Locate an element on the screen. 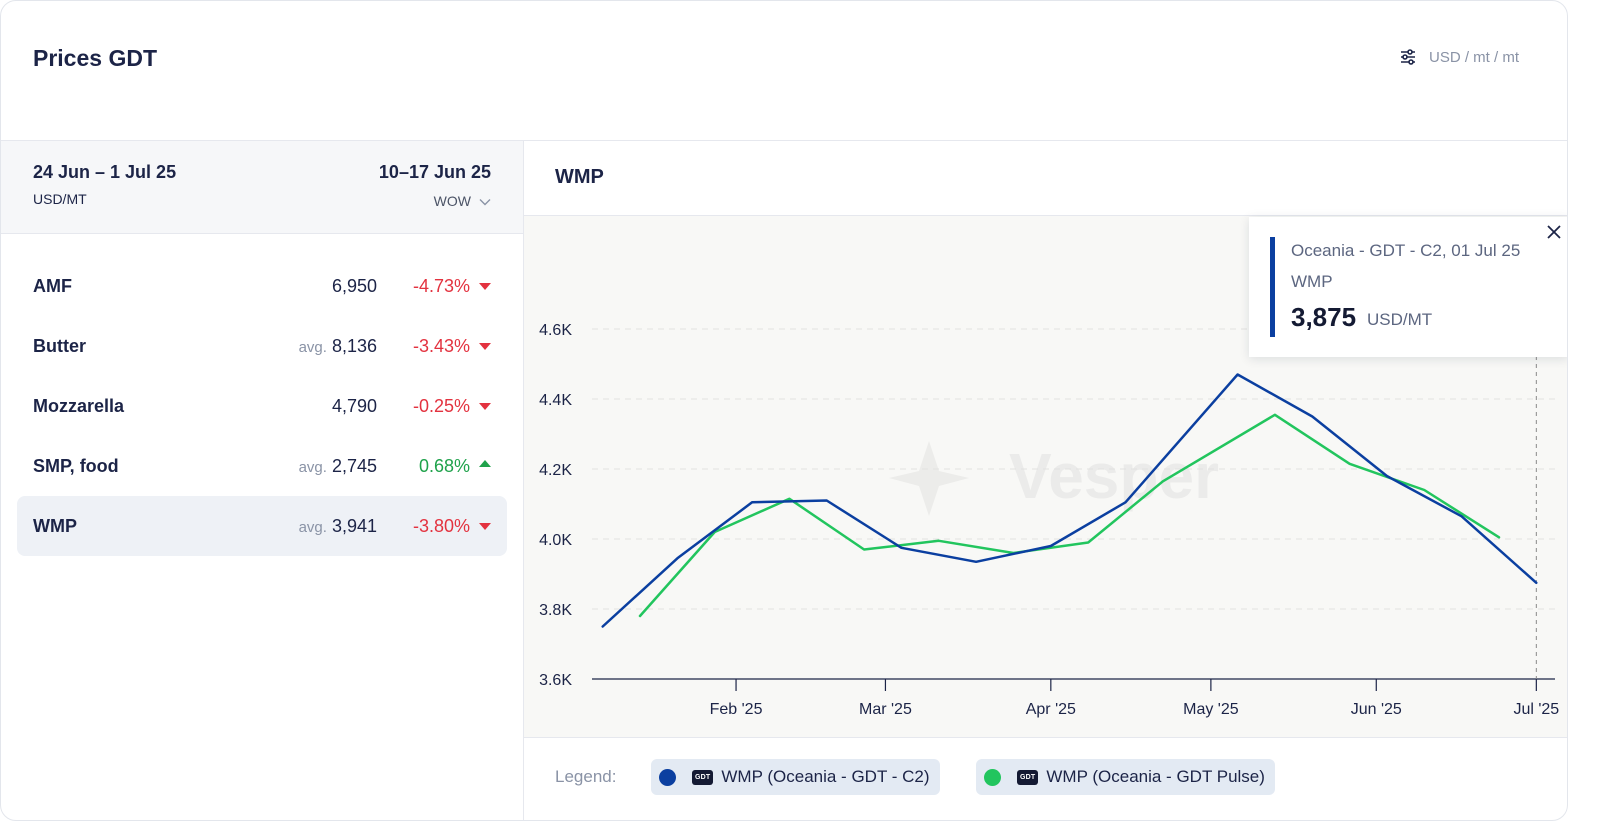  watermark-logo-icon is located at coordinates (929, 478).